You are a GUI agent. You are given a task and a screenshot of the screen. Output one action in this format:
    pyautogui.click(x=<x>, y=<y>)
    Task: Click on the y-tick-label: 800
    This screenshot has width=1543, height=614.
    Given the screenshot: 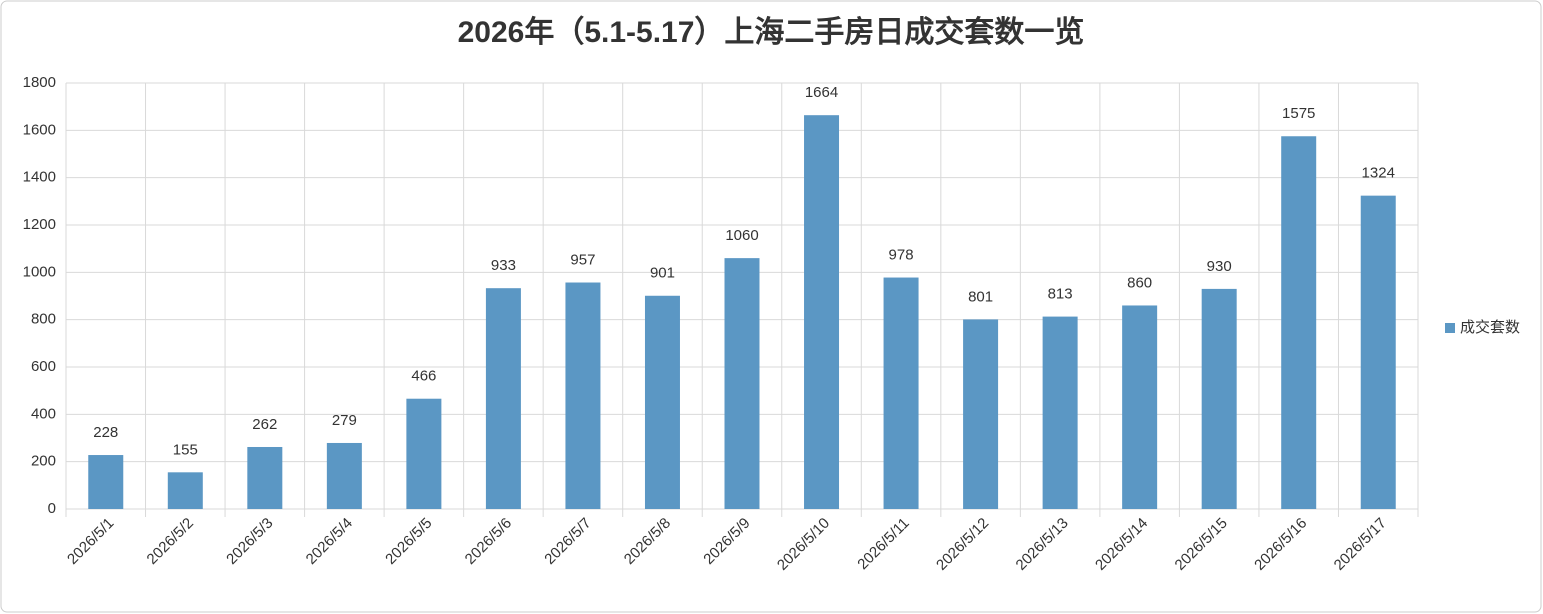 What is the action you would take?
    pyautogui.click(x=43, y=319)
    